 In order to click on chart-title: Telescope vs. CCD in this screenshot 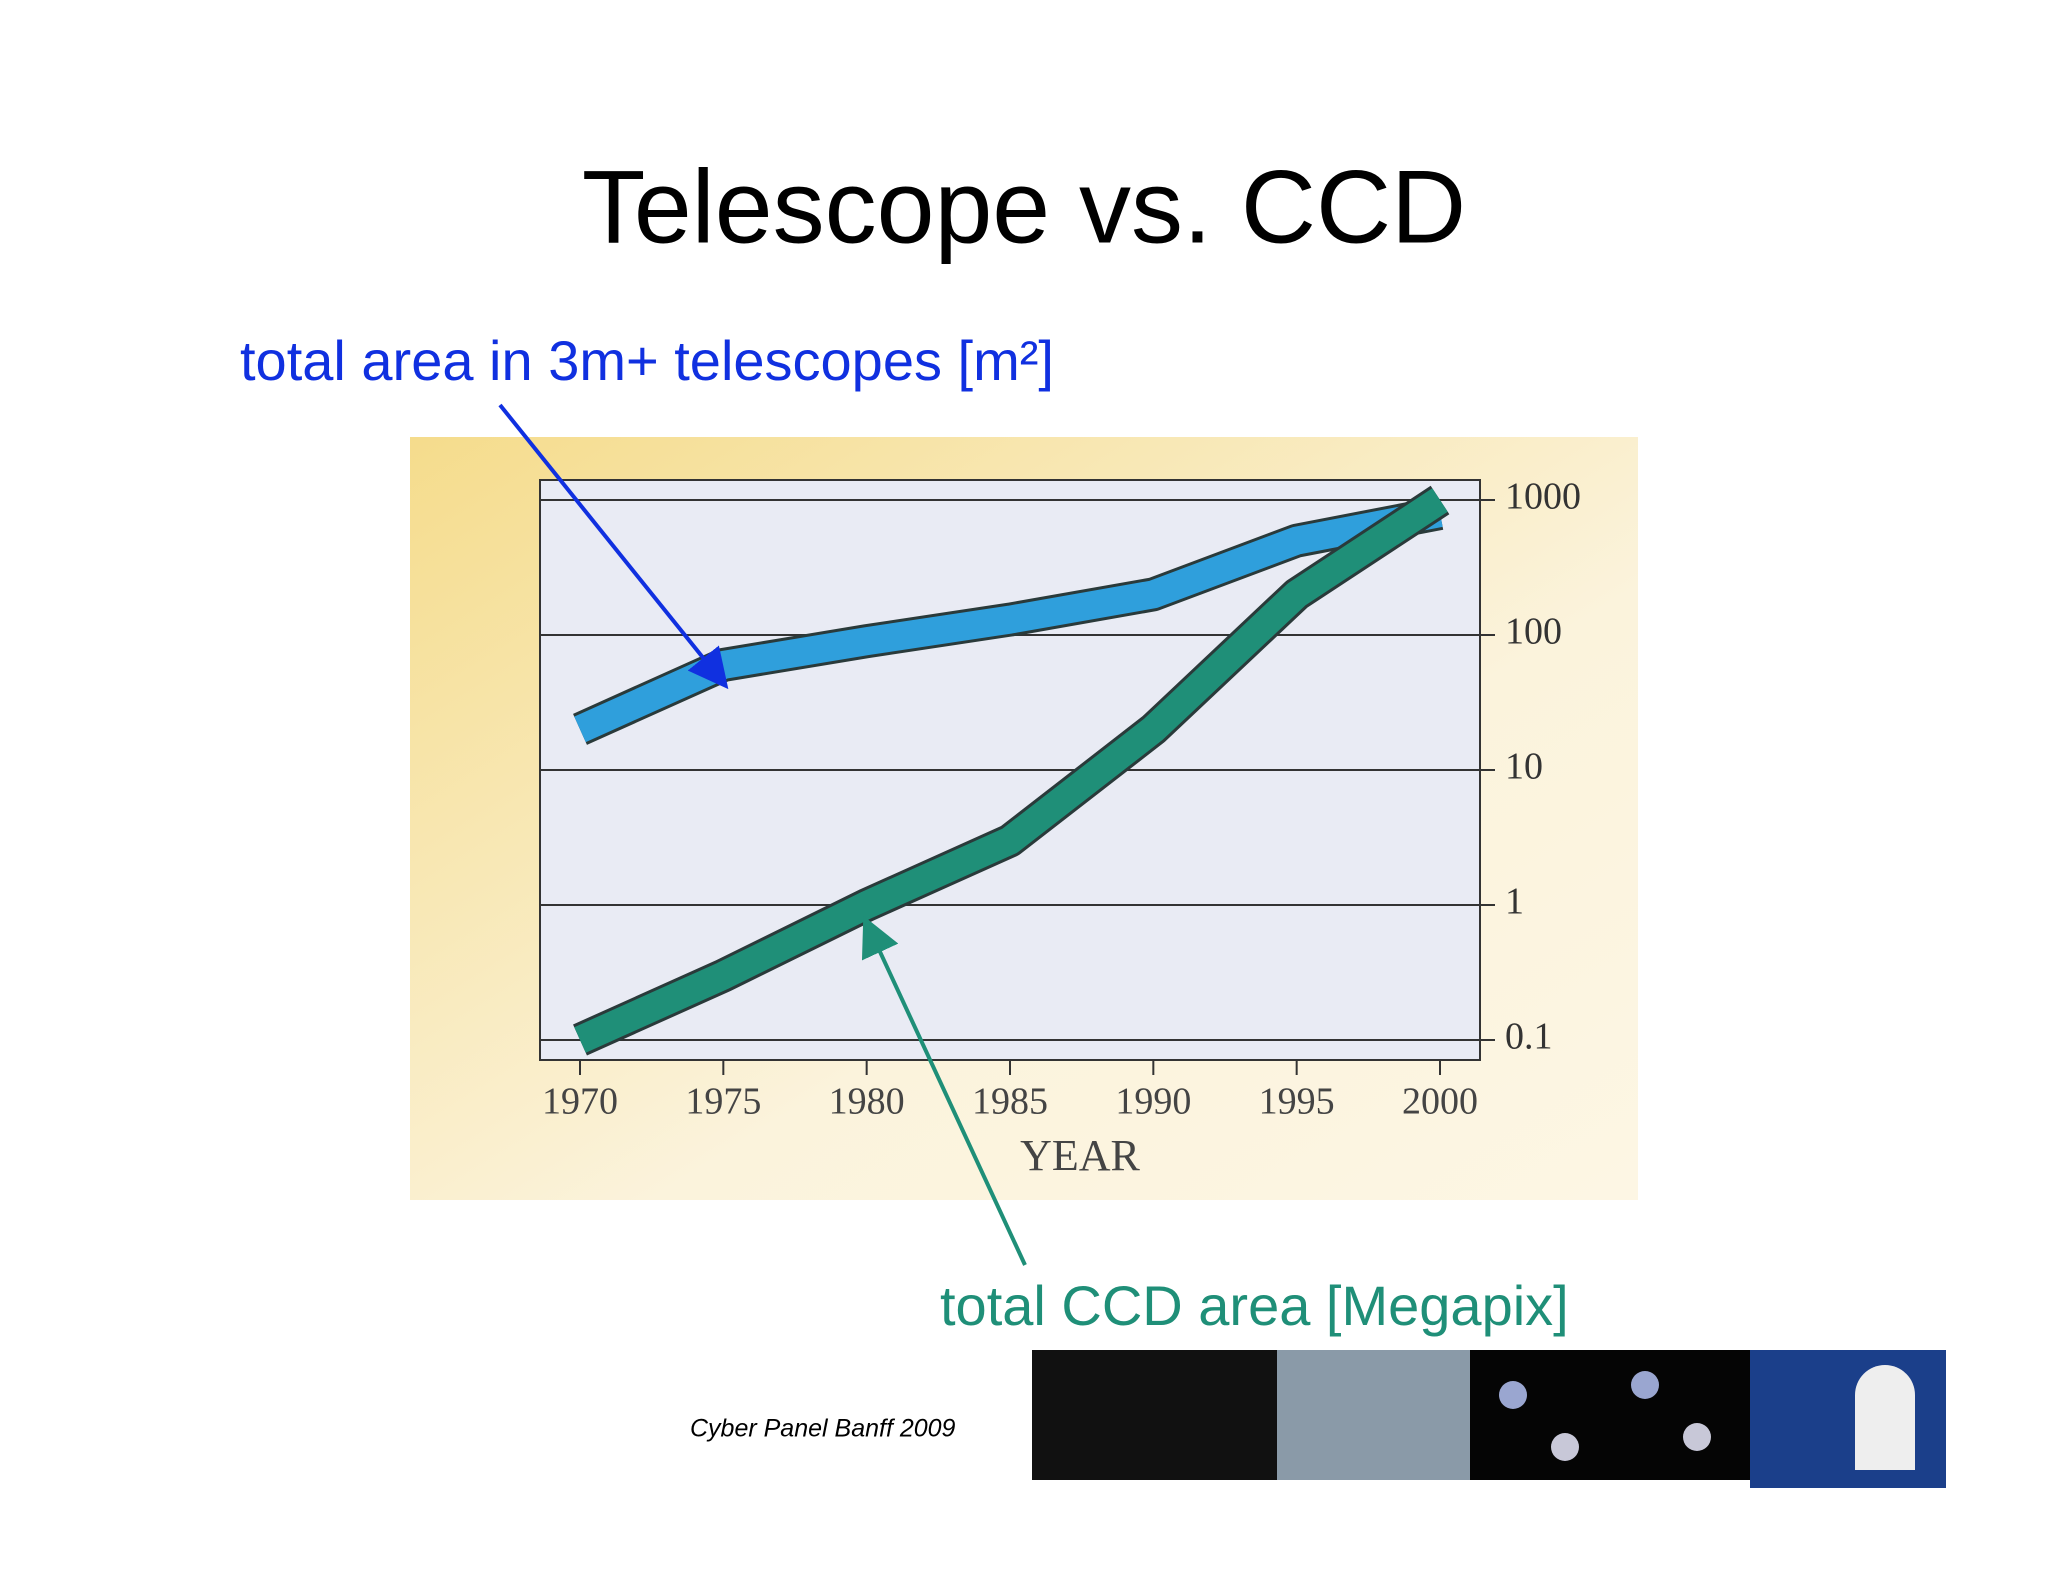, I will do `click(1024, 207)`.